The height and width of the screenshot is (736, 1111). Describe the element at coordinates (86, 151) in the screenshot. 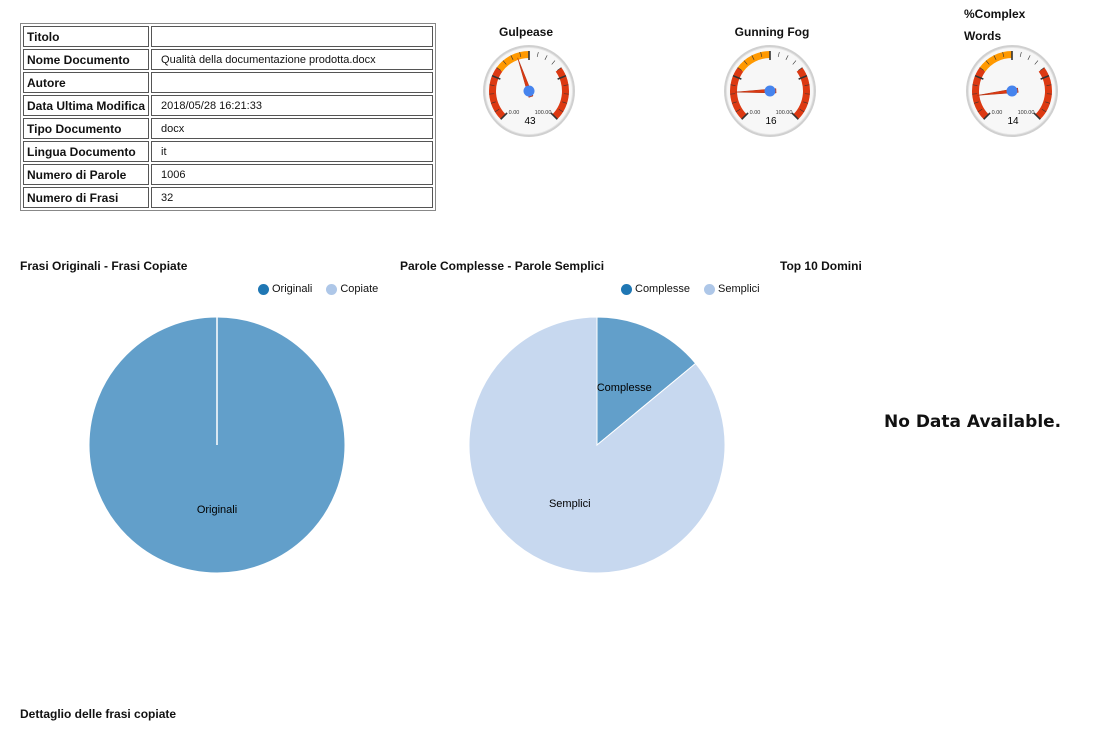

I see `row-label: Lingua Documento` at that location.